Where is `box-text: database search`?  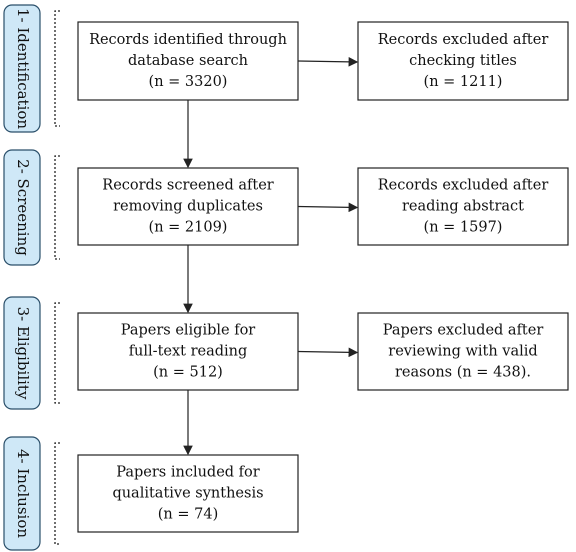 box-text: database search is located at coordinates (188, 61).